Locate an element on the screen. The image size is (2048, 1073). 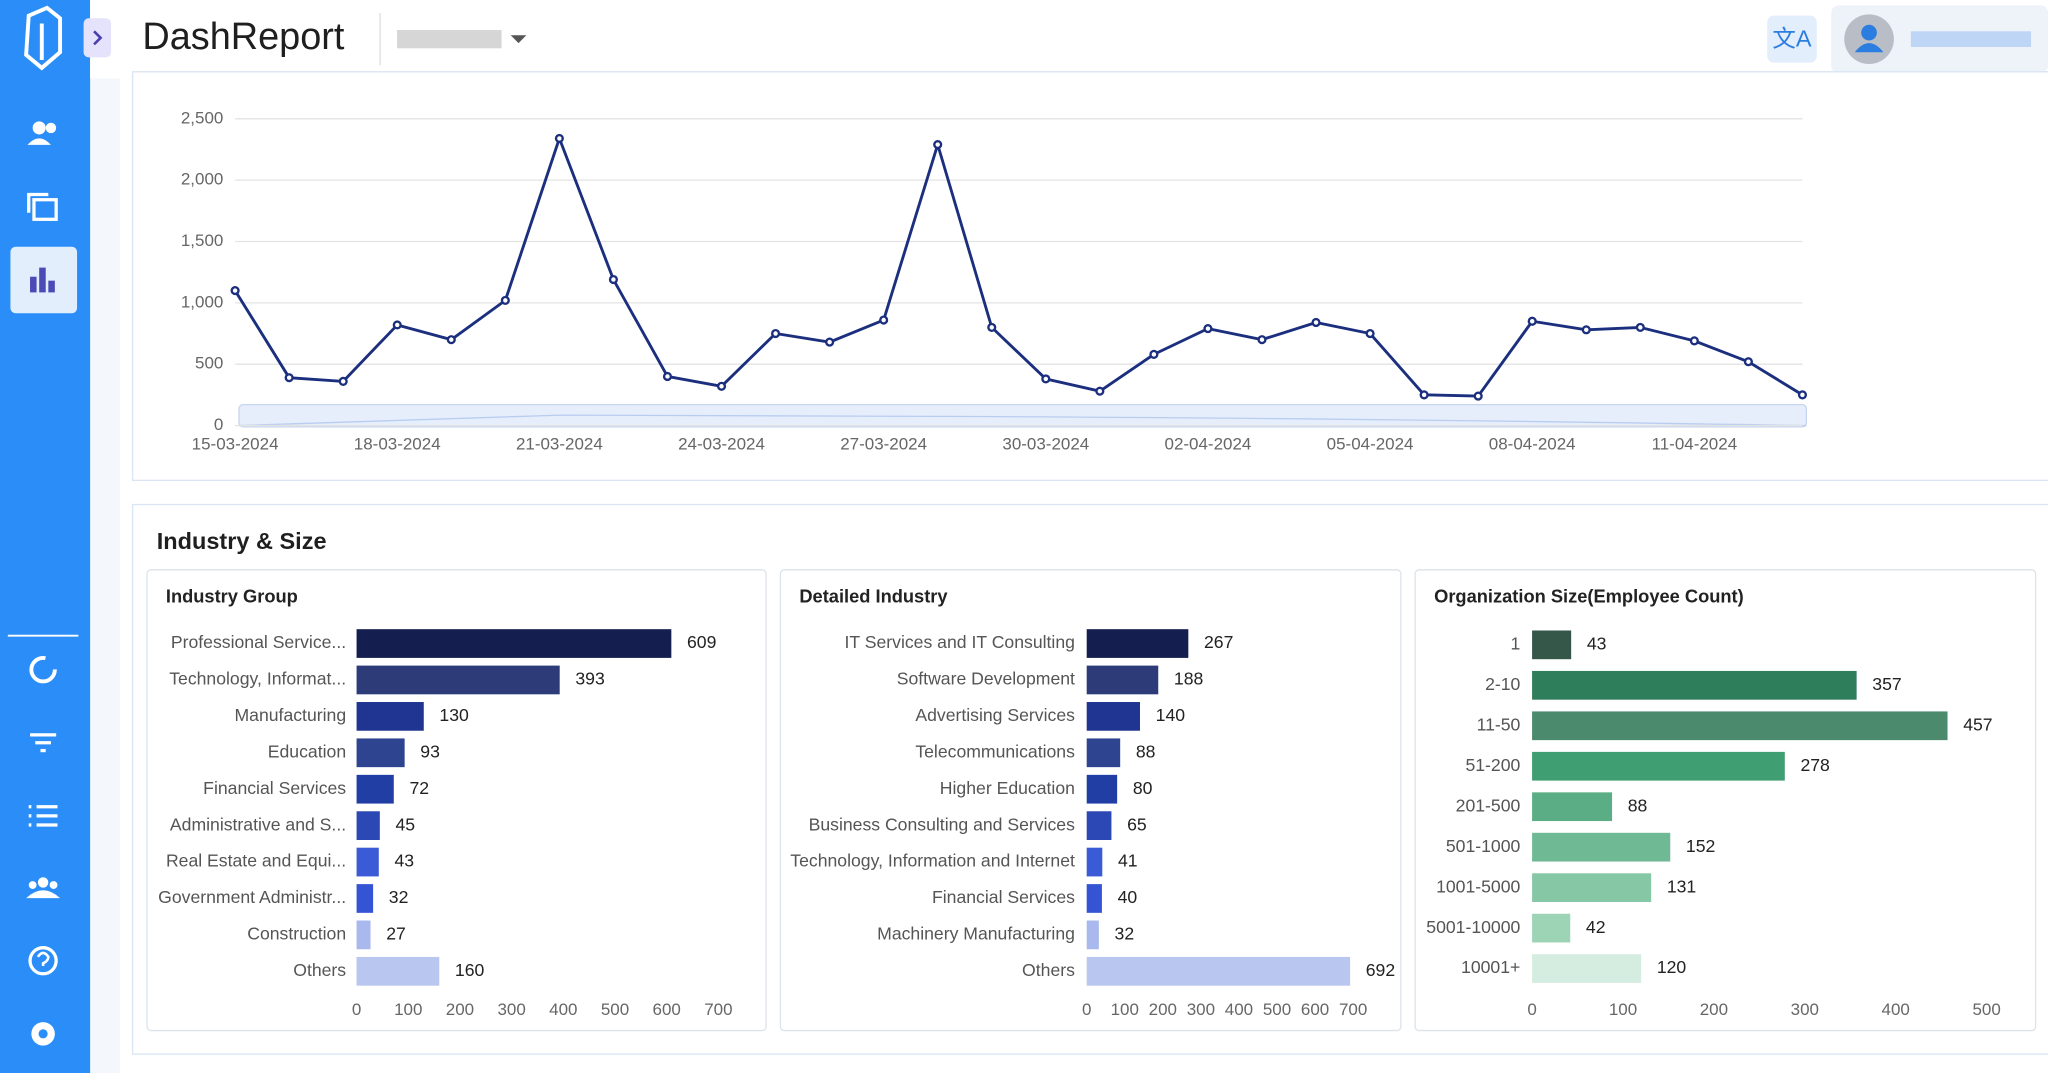
value-label: 692 is located at coordinates (1380, 970).